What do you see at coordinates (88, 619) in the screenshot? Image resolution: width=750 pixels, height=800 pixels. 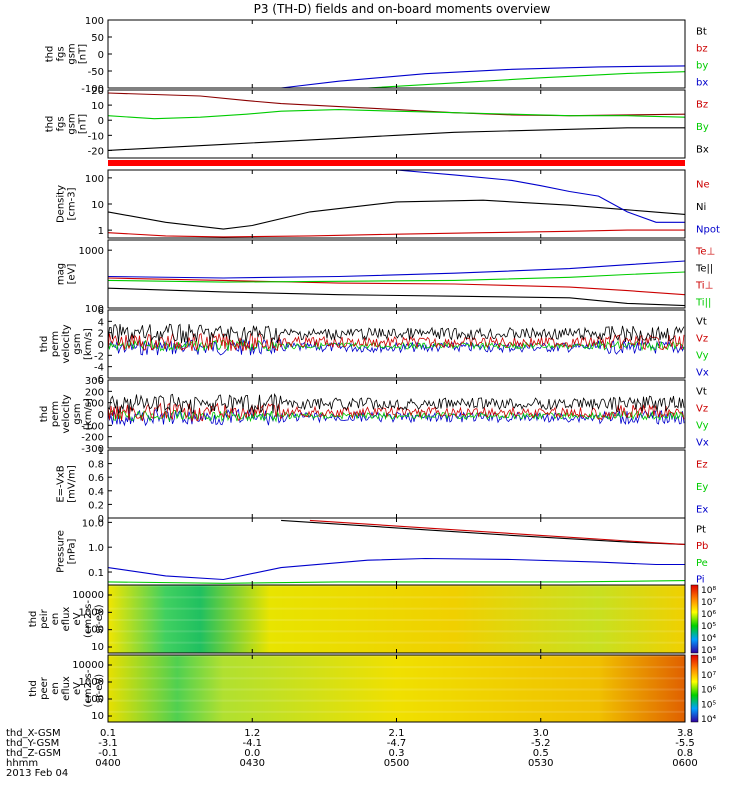 I see `ylabel-line: (cm2-s-` at bounding box center [88, 619].